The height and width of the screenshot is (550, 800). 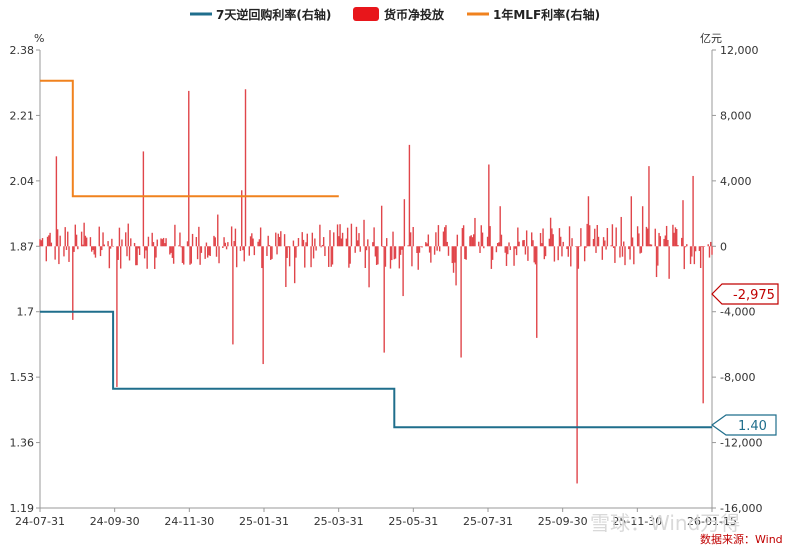 I want to click on legend-label-reverse-repo: 7天逆回购利率(右轴), so click(x=273, y=14).